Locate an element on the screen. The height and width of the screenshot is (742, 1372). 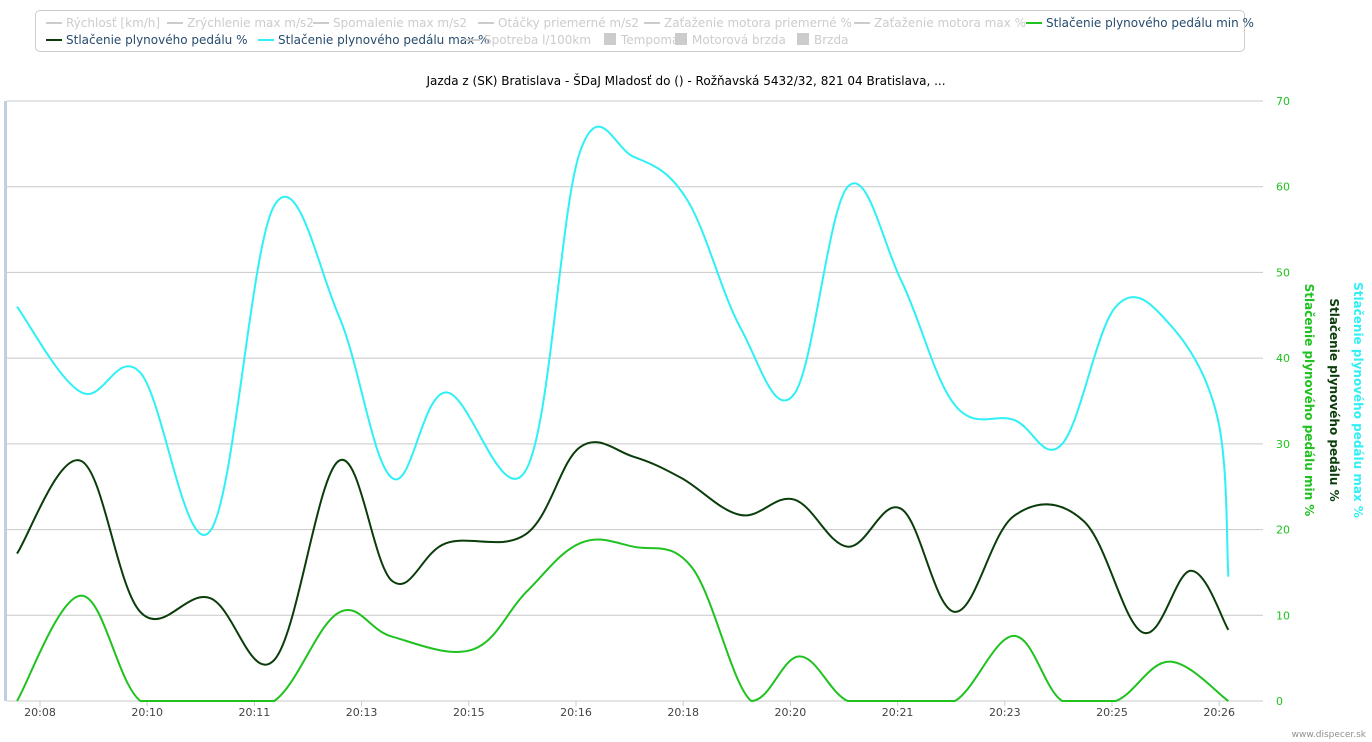
x-tick-label: 20:20 is located at coordinates (791, 712).